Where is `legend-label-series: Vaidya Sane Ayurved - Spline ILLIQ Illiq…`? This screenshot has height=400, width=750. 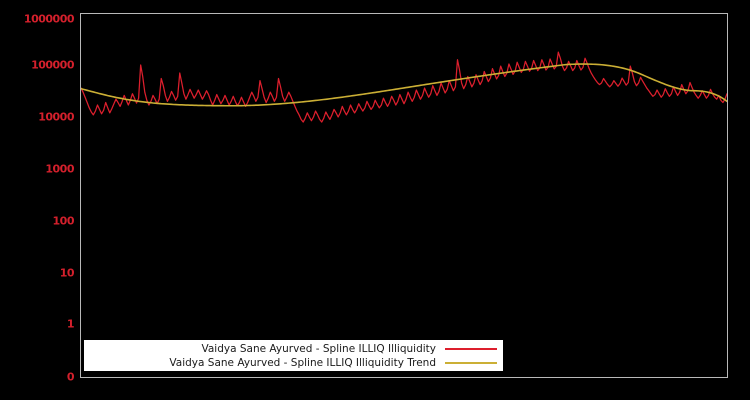 legend-label-series: Vaidya Sane Ayurved - Spline ILLIQ Illiq… is located at coordinates (319, 348).